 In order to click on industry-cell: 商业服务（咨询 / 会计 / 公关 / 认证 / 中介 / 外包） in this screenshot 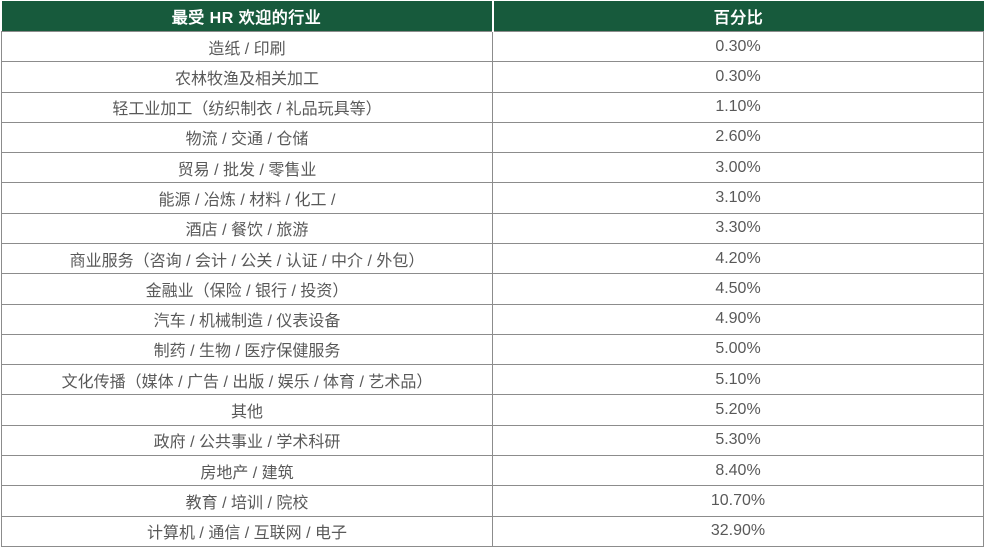, I will do `click(247, 258)`.